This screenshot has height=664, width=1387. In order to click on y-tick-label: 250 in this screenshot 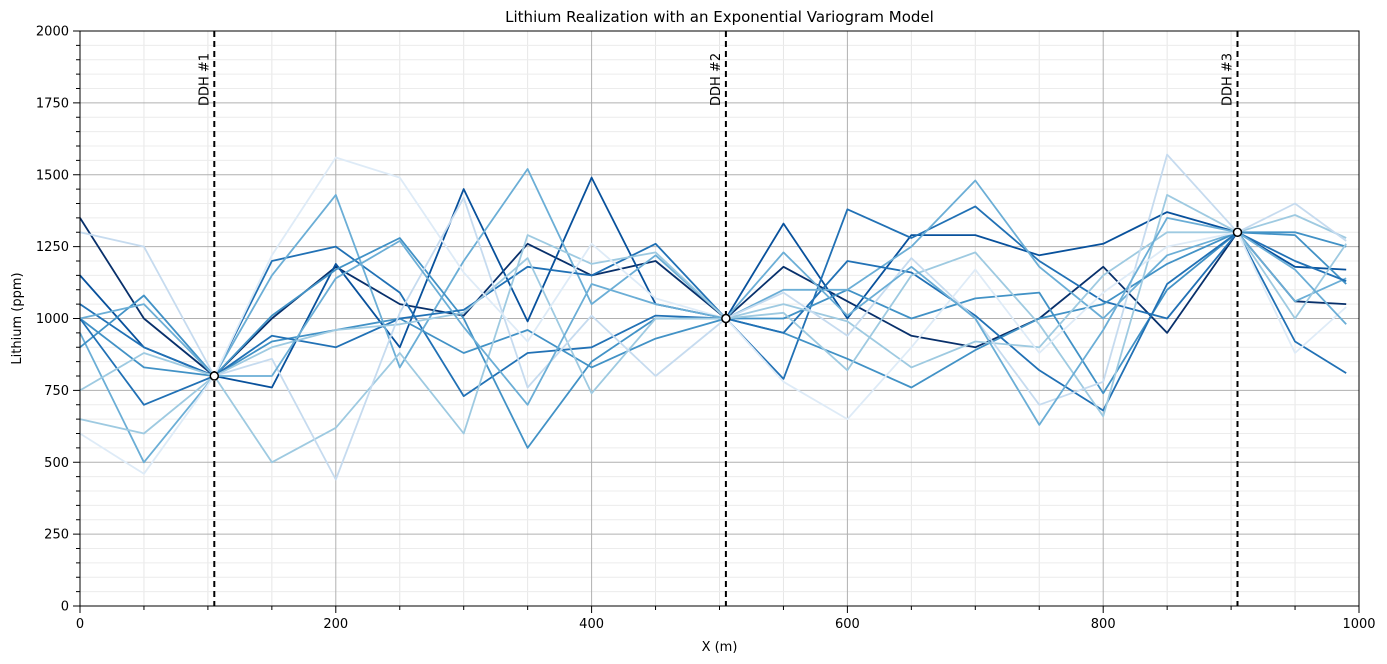, I will do `click(56, 535)`.